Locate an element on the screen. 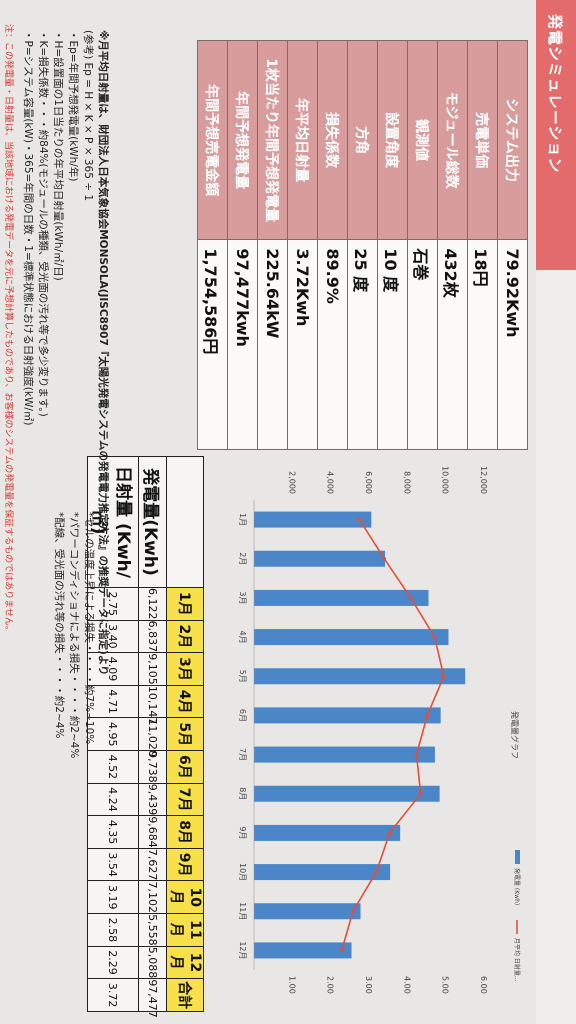 This screenshot has width=576, height=1024. param-value: 225.64kW is located at coordinates (272, 344).